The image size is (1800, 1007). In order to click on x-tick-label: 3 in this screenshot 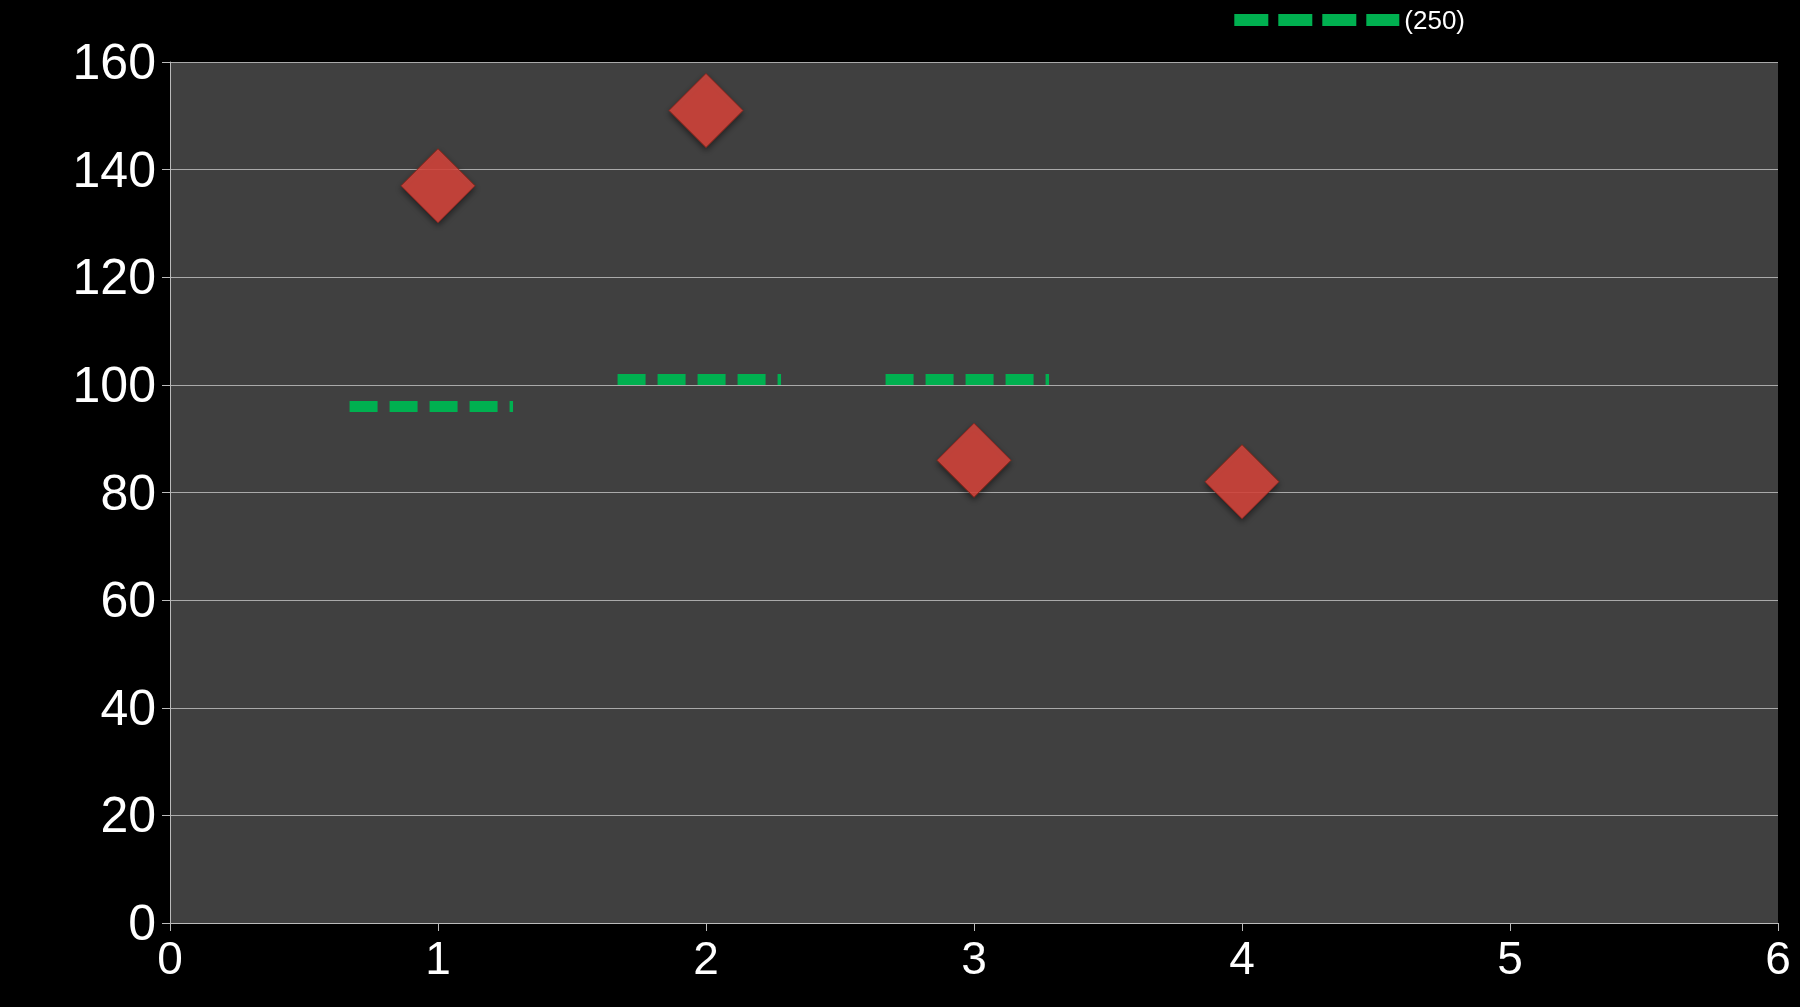, I will do `click(974, 958)`.